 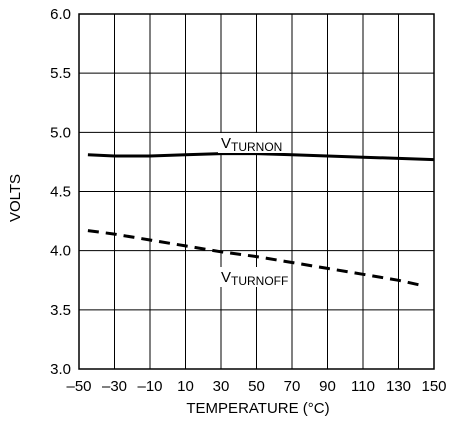 What do you see at coordinates (255, 210) in the screenshot?
I see `series-labels: VTURNON VTURNOFF` at bounding box center [255, 210].